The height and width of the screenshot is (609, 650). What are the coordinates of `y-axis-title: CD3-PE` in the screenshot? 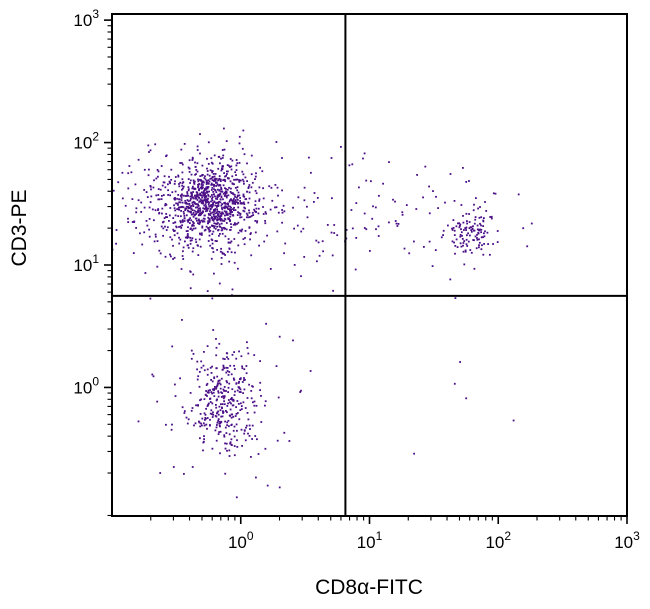 It's located at (19, 227).